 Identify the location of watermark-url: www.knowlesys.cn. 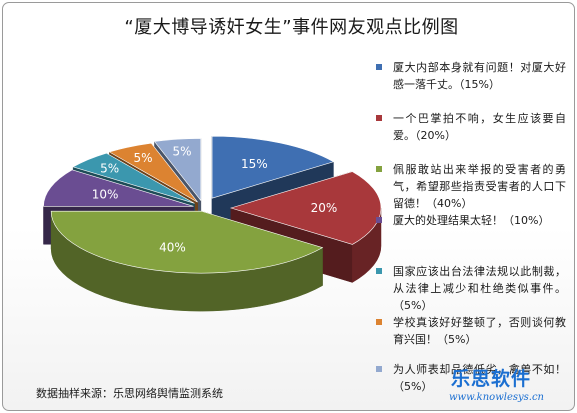
(496, 397).